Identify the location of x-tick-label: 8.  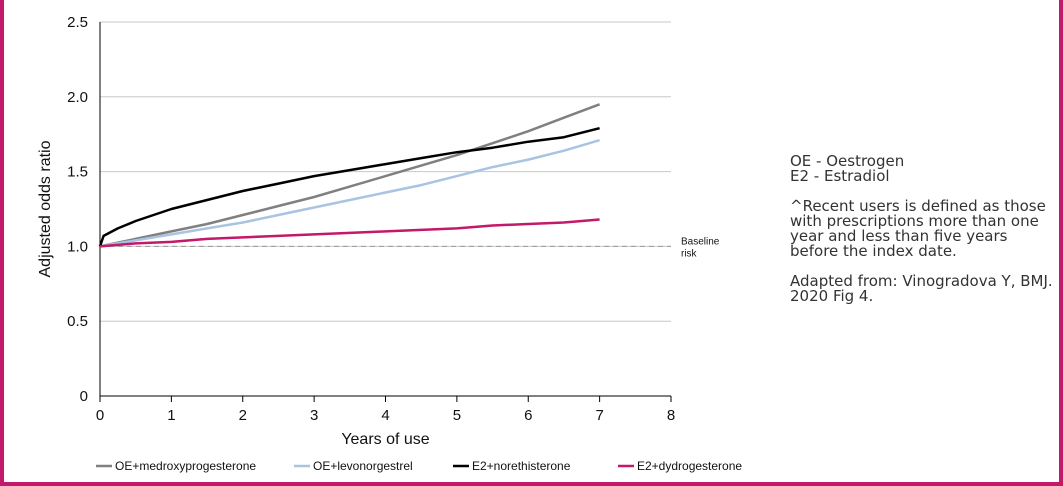
(671, 415).